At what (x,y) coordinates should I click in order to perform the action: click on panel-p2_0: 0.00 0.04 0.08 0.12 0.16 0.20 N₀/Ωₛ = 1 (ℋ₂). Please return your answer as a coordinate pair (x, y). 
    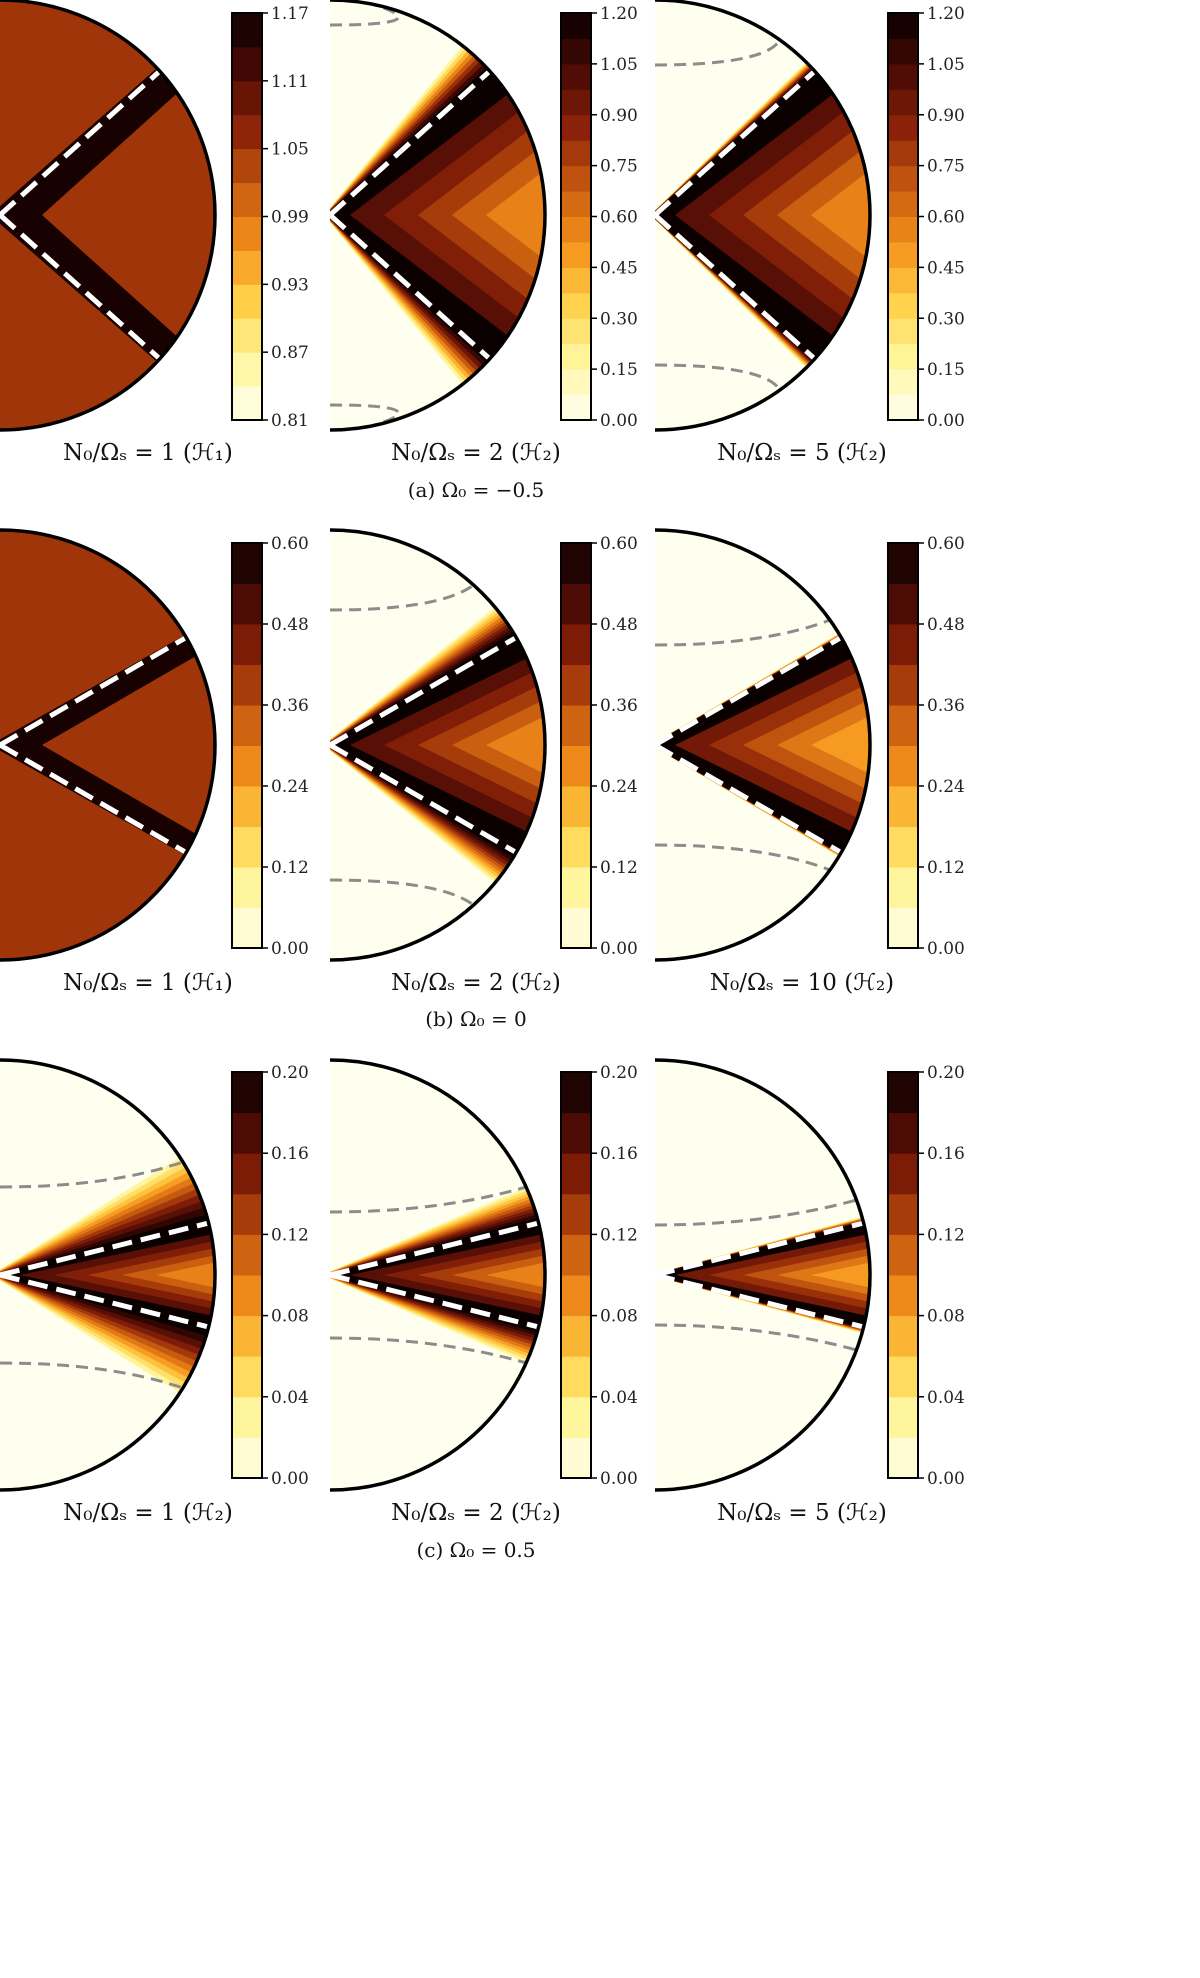
    Looking at the image, I should click on (154, 1292).